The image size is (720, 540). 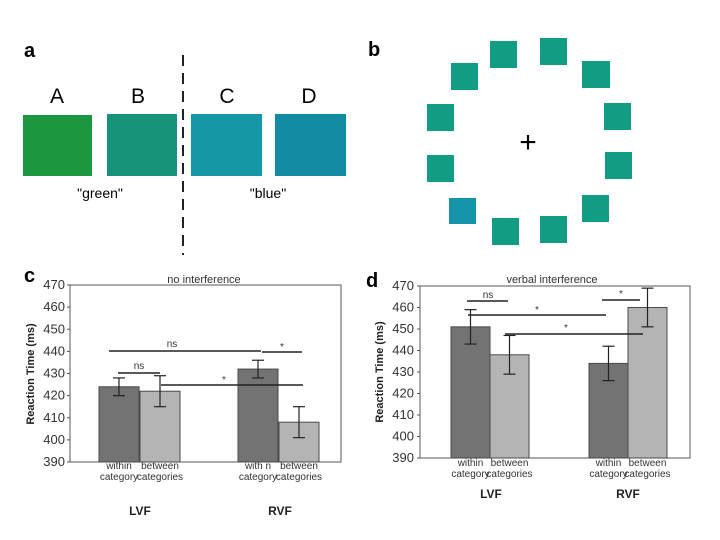 What do you see at coordinates (100, 193) in the screenshot?
I see `word-green: "green"` at bounding box center [100, 193].